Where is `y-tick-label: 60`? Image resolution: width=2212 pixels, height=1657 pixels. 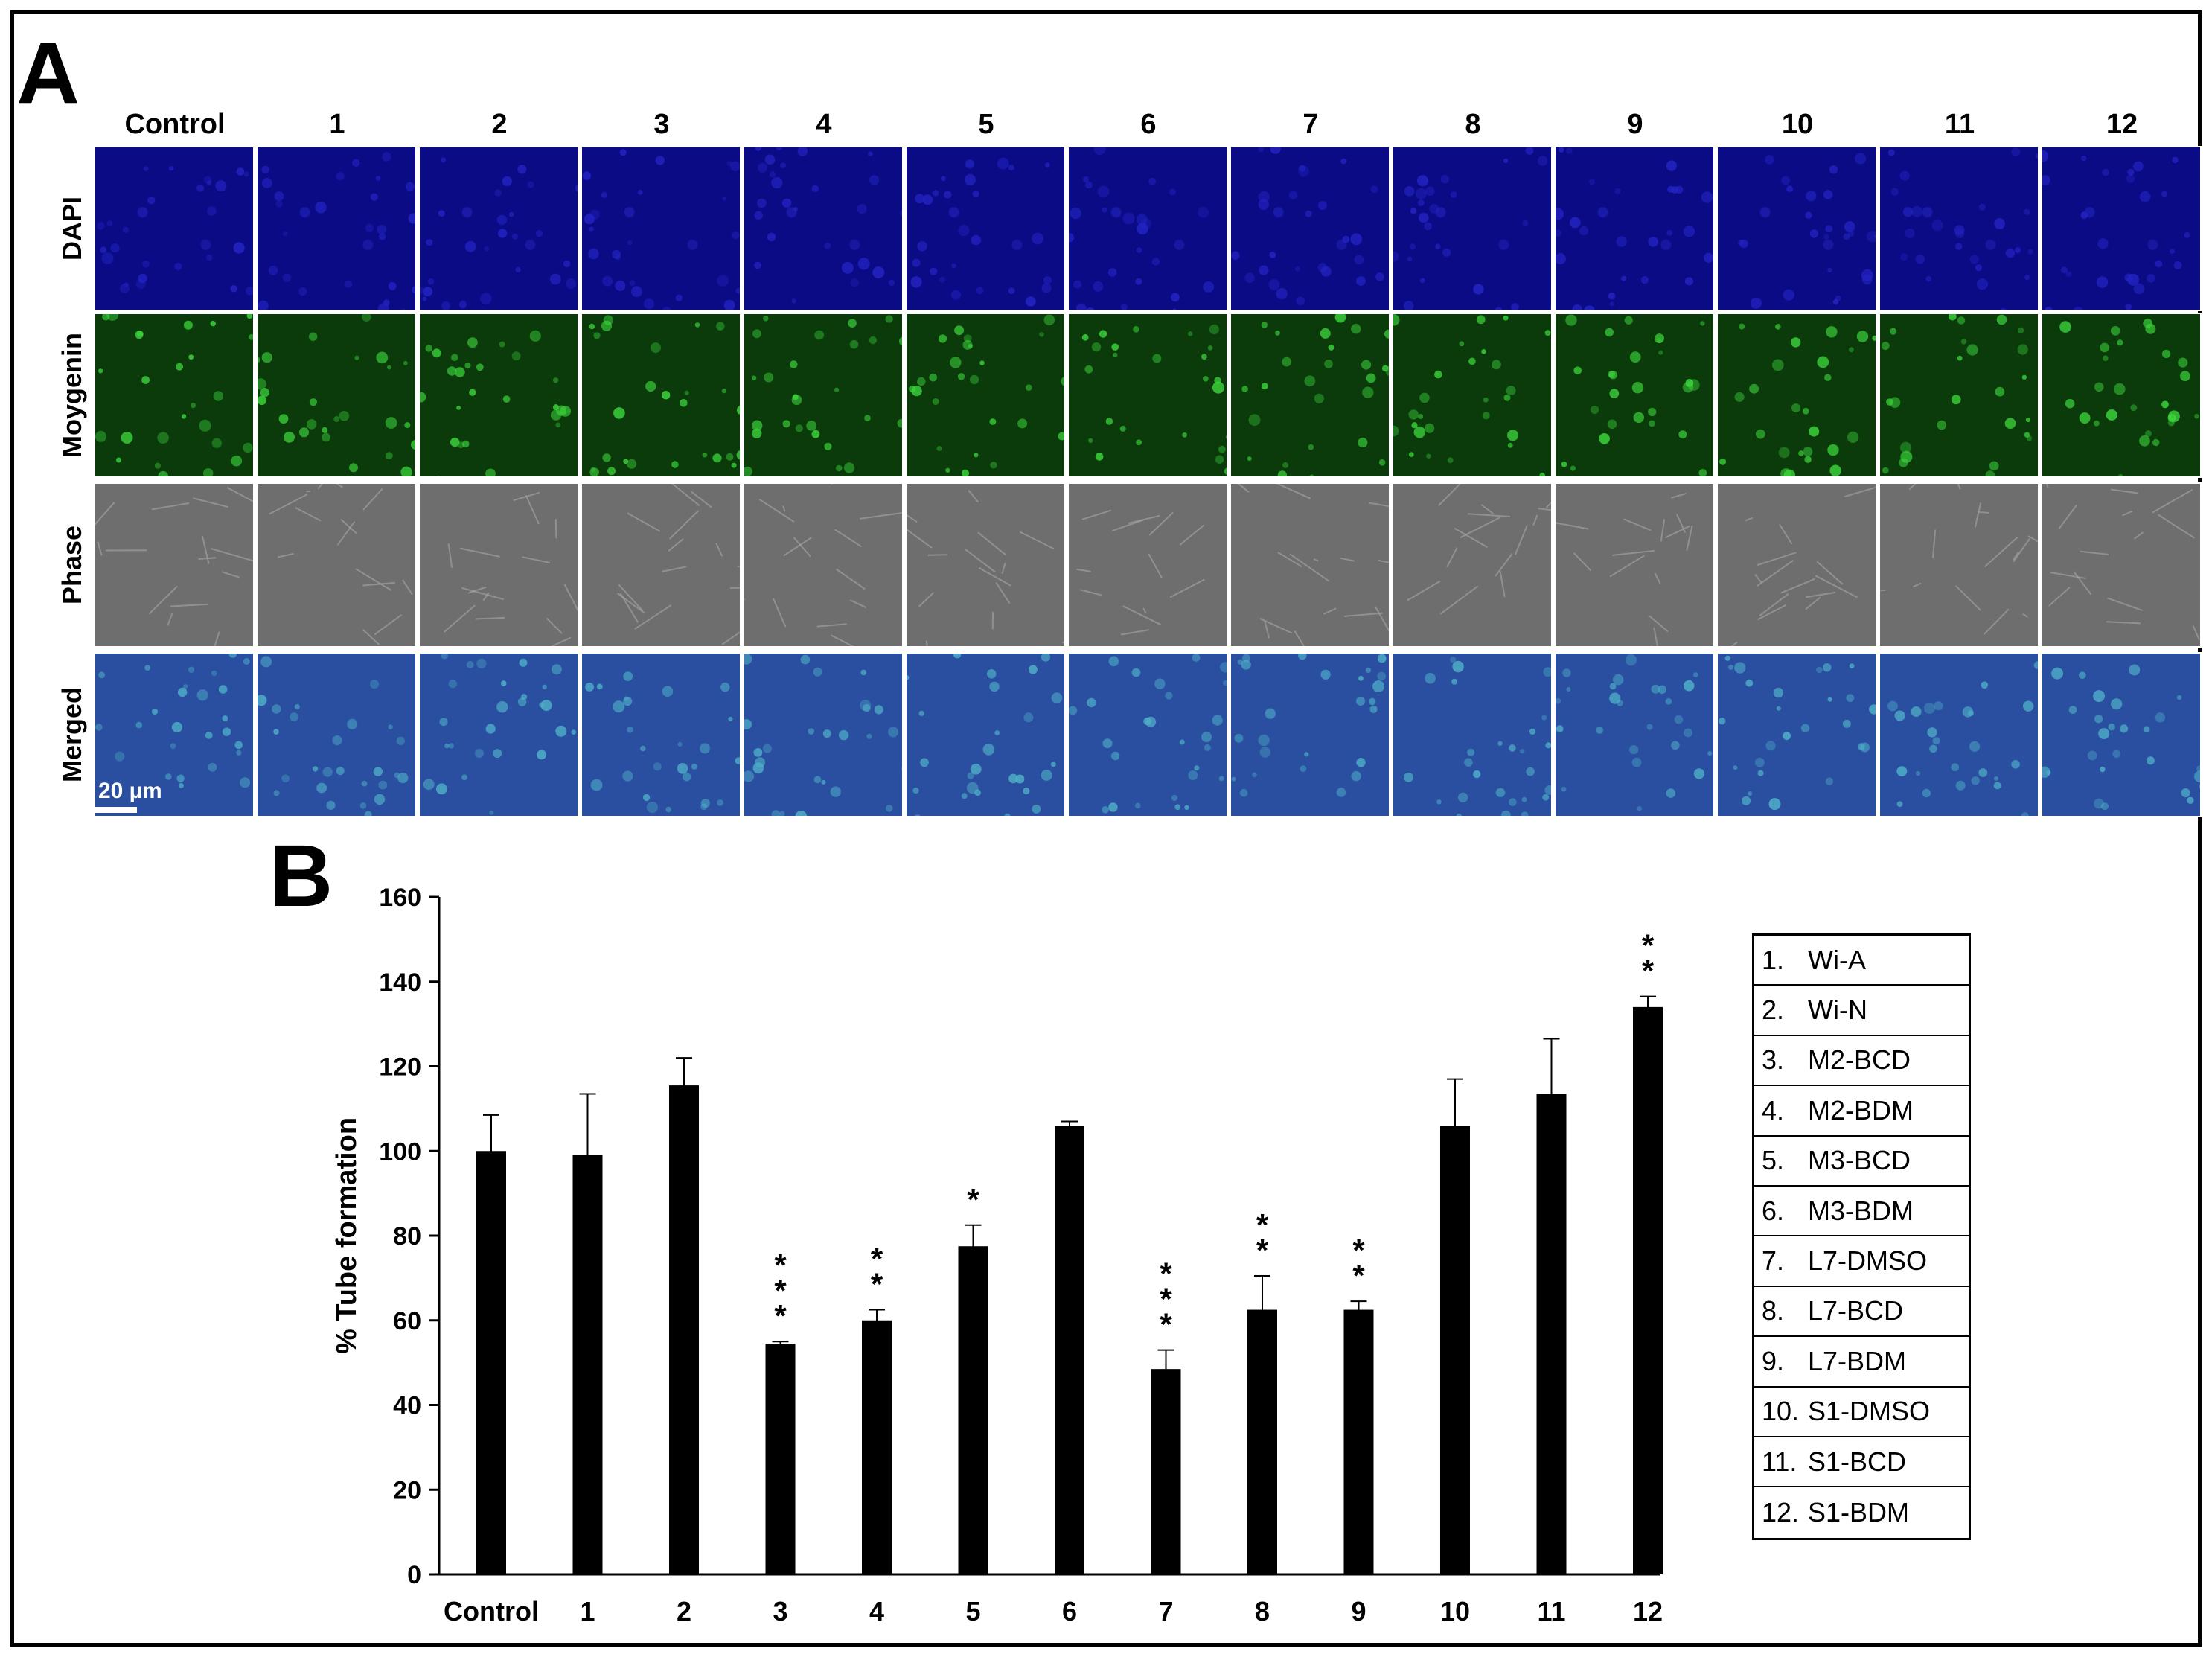 y-tick-label: 60 is located at coordinates (407, 1321).